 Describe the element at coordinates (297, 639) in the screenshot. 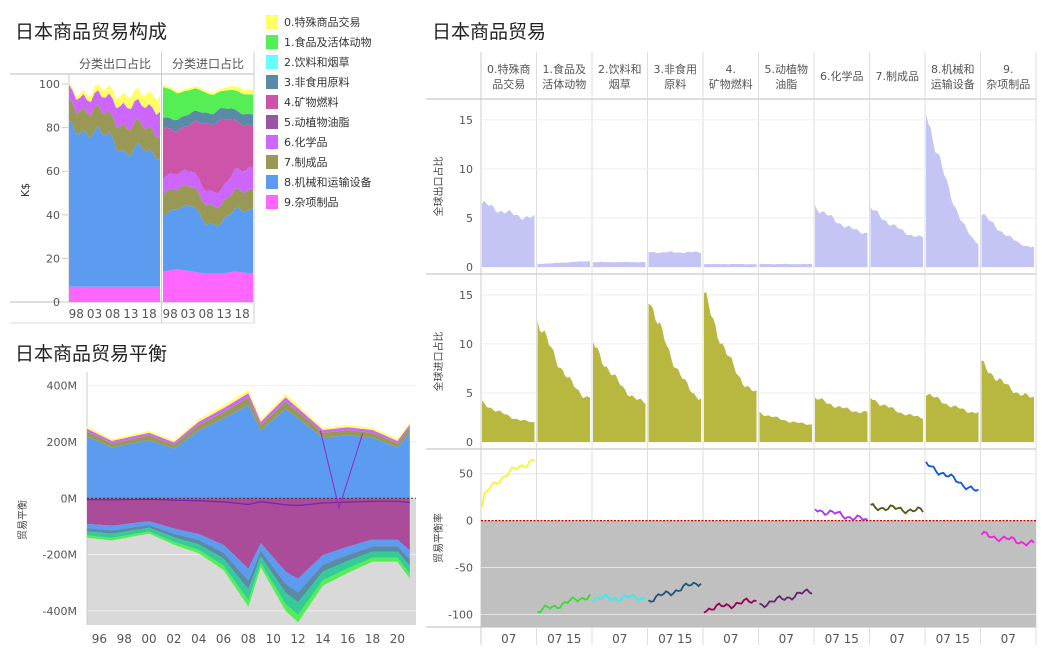

I see `x-tick-label: 12` at that location.